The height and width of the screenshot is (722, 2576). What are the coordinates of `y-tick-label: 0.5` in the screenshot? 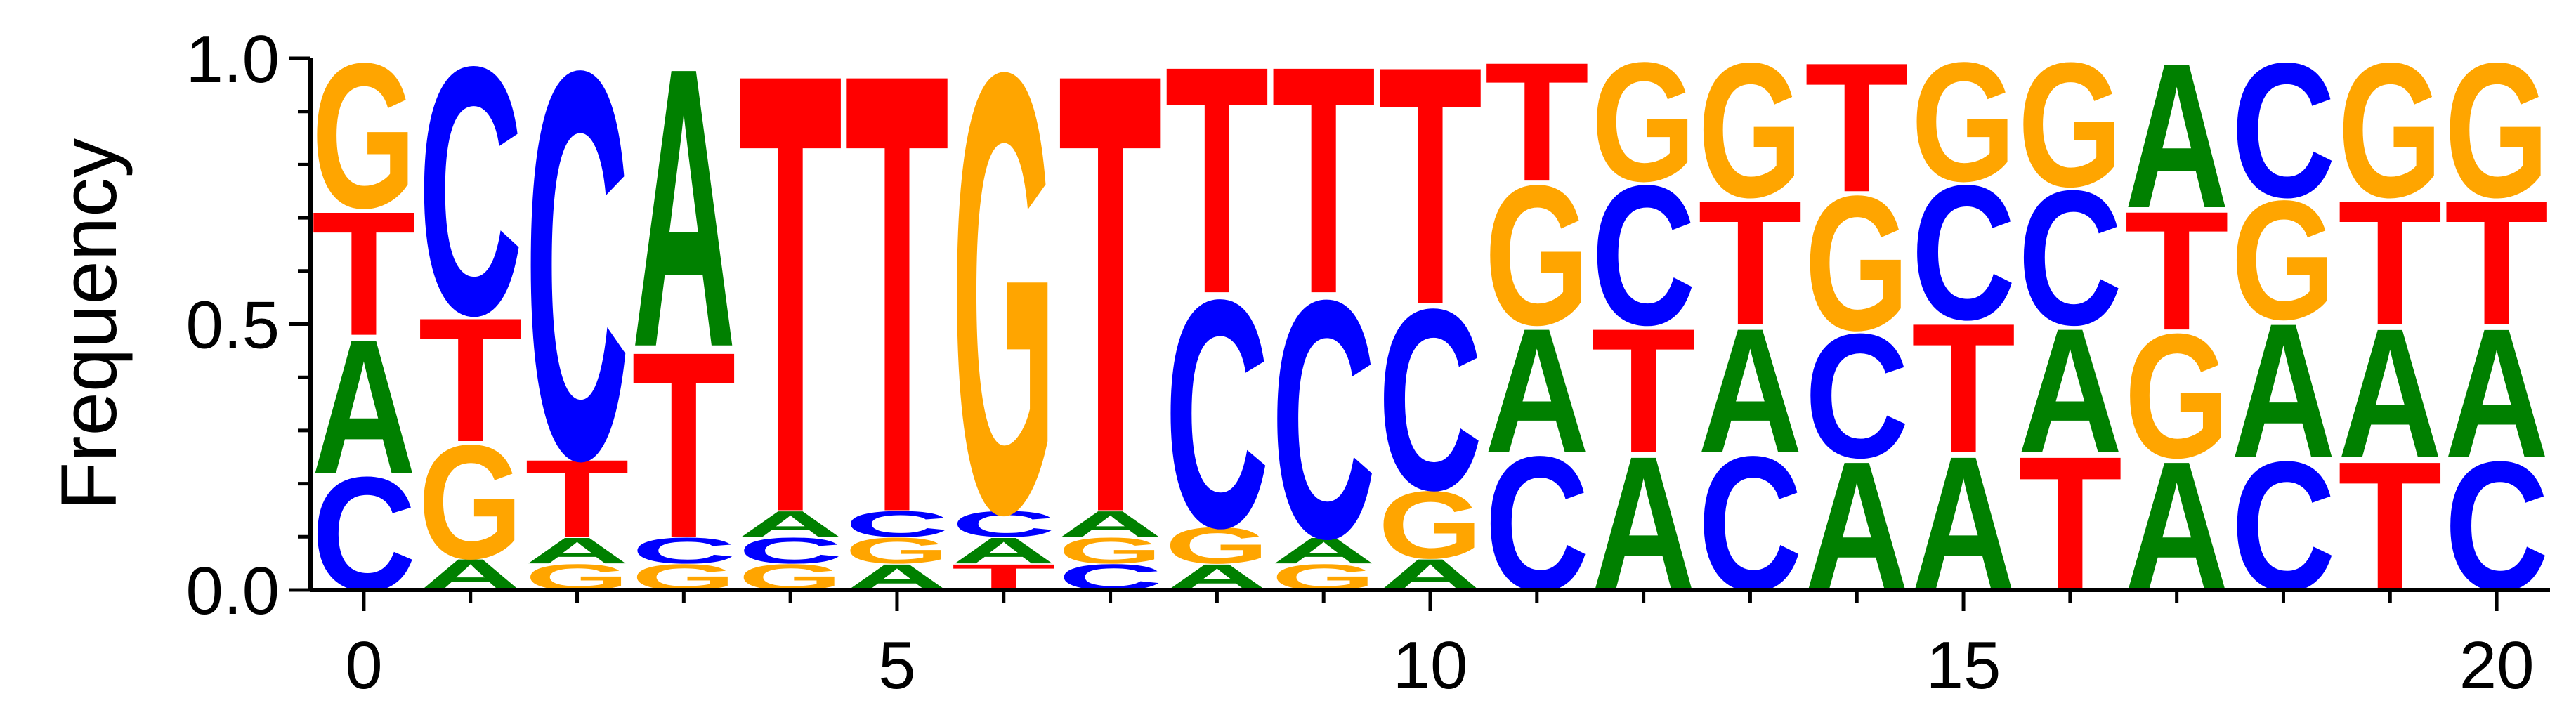 It's located at (233, 325).